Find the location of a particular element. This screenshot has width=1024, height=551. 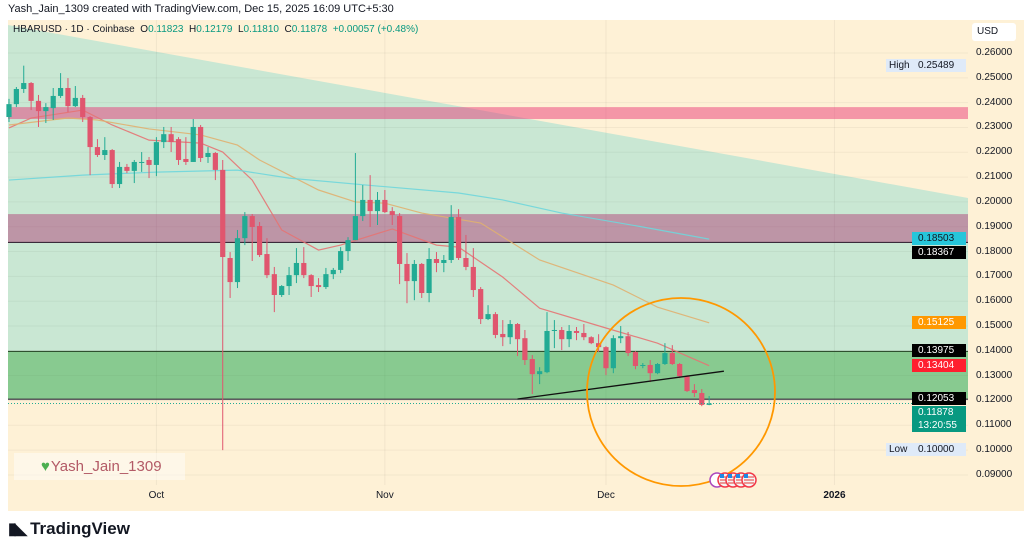

trend-line is located at coordinates (620, 385).